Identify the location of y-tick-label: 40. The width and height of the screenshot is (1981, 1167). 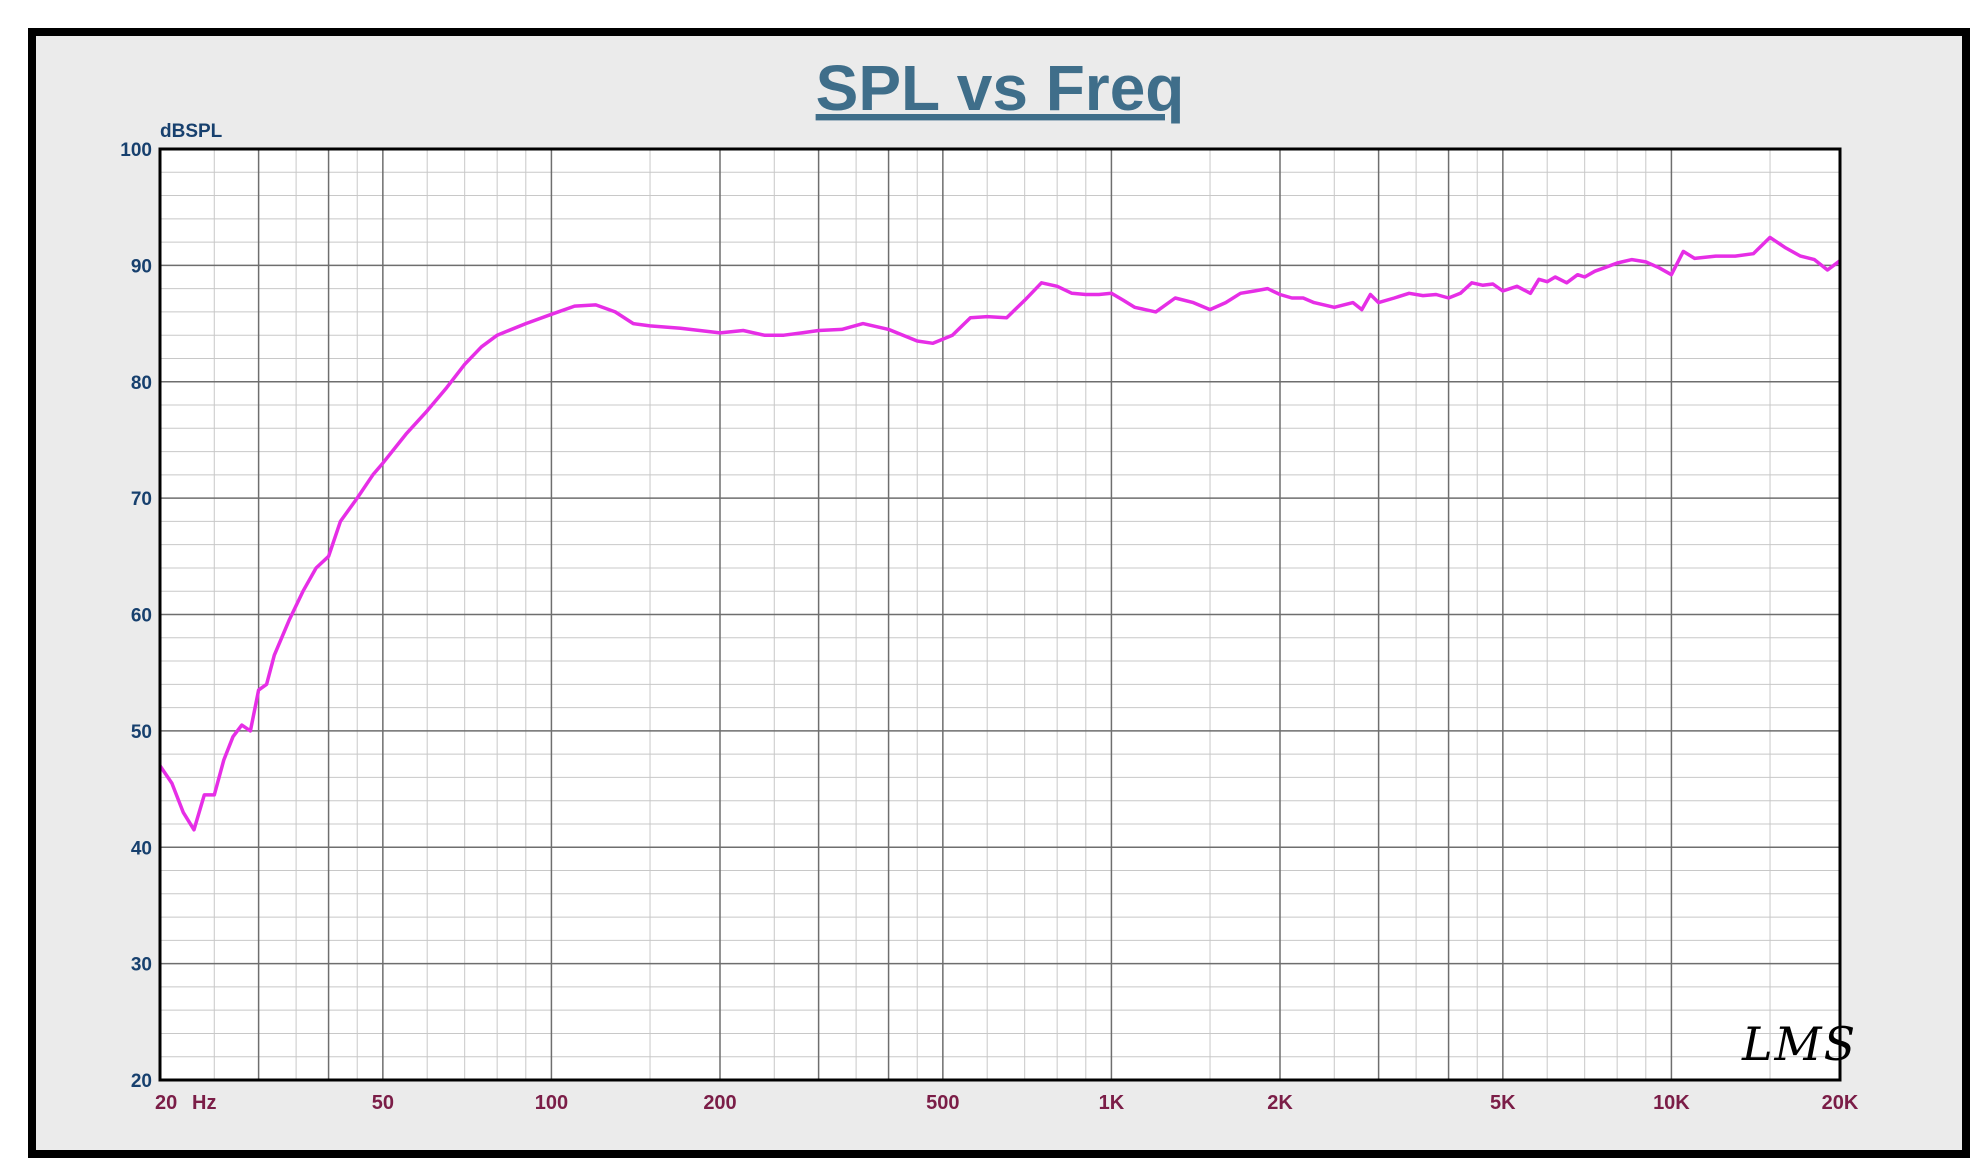
(141, 848).